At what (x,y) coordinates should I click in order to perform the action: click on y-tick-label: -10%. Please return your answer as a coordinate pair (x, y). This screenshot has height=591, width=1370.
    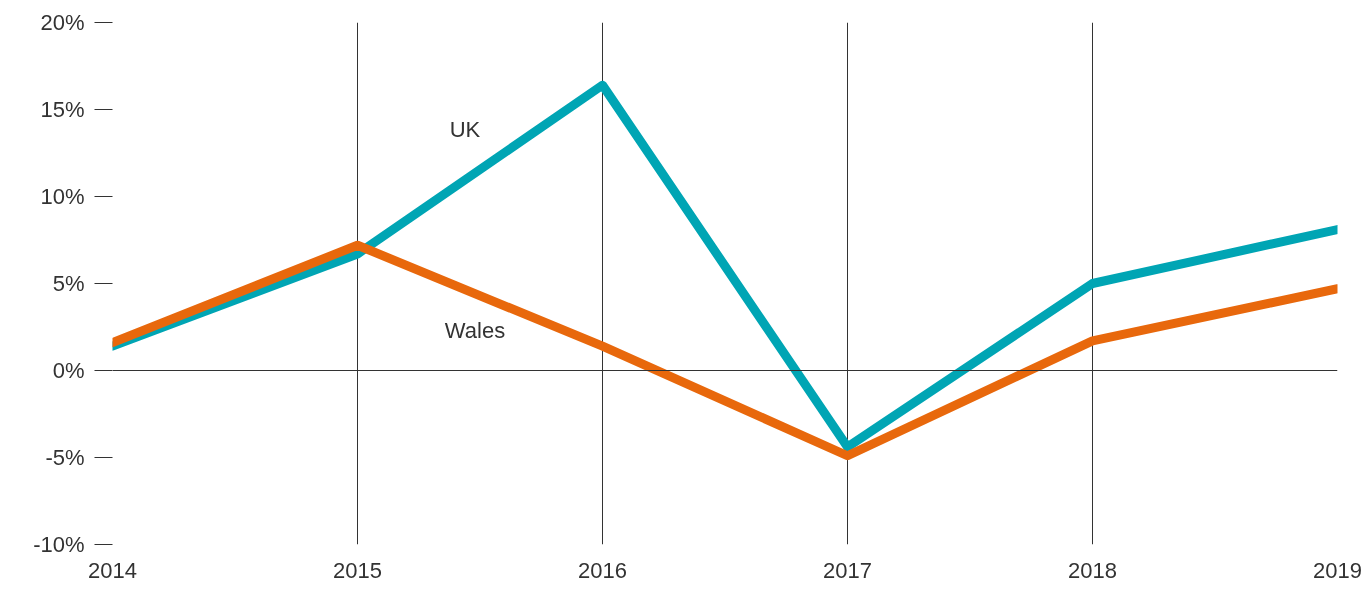
    Looking at the image, I should click on (59, 544).